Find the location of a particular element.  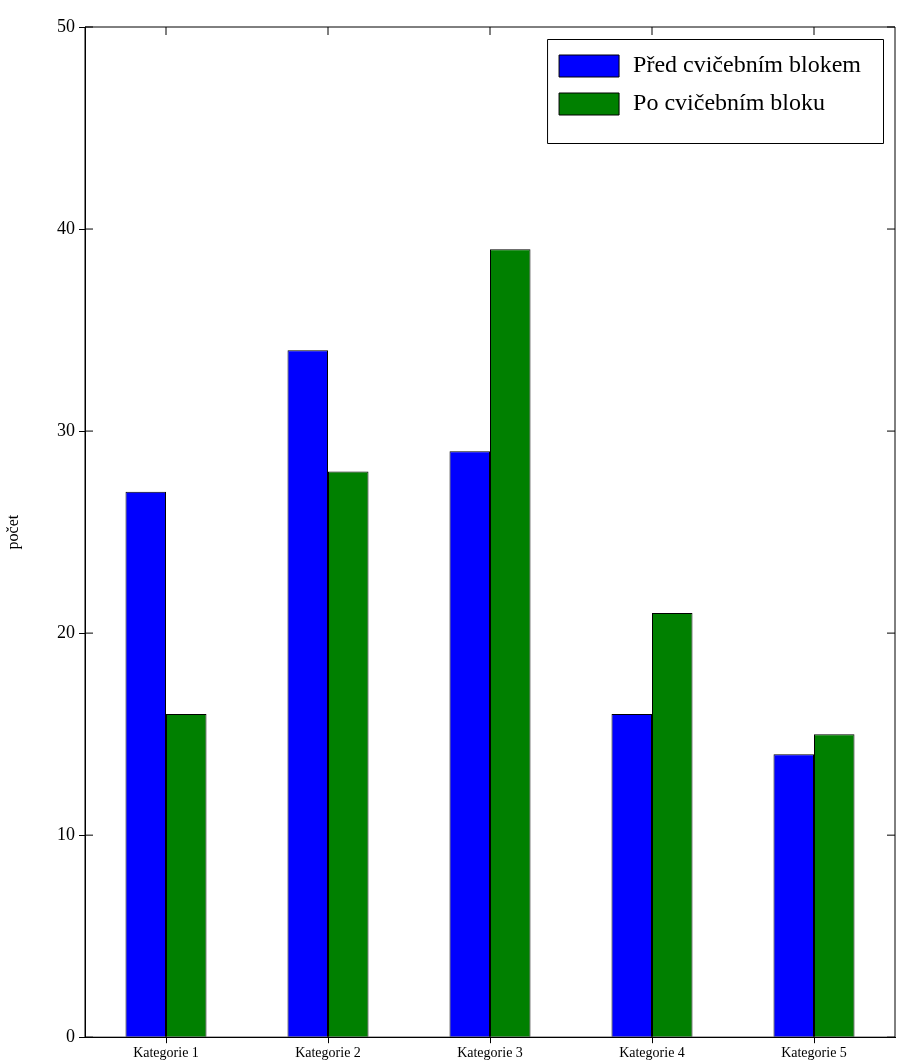

y-tick-label: 10 is located at coordinates (66, 833).